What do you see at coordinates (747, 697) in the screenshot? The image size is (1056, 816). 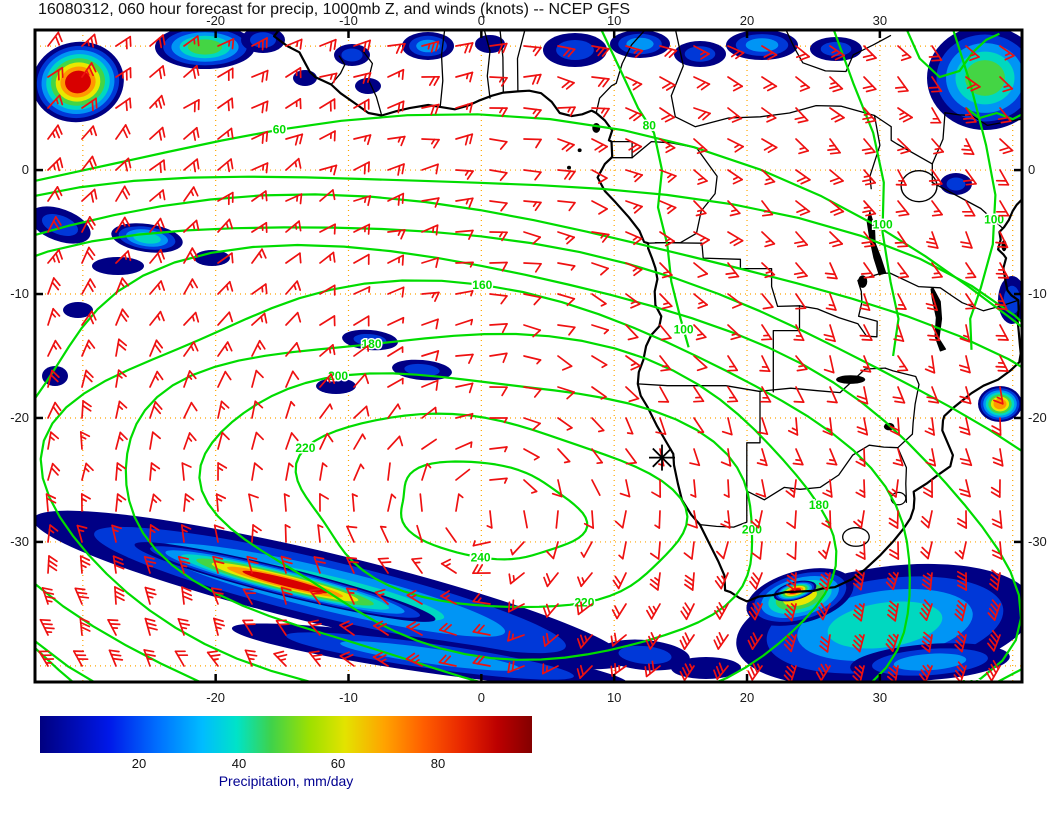 I see `x-tick-label-bottom: 20` at bounding box center [747, 697].